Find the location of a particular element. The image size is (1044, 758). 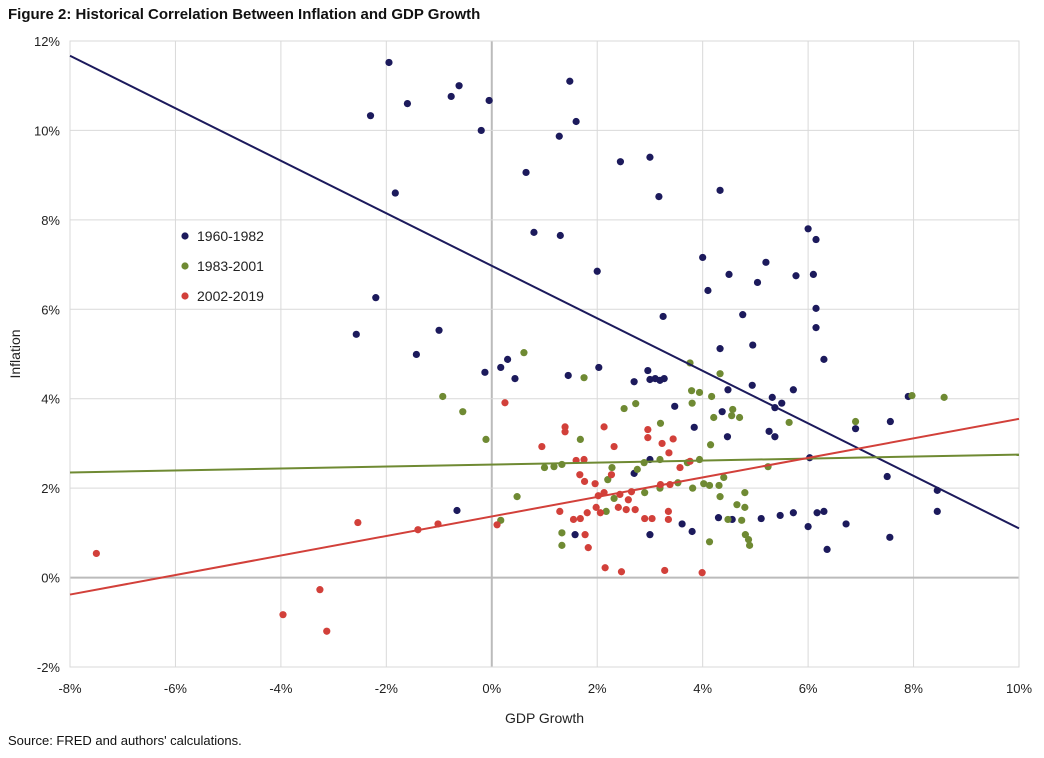

x-tick-label: -2% is located at coordinates (387, 688).